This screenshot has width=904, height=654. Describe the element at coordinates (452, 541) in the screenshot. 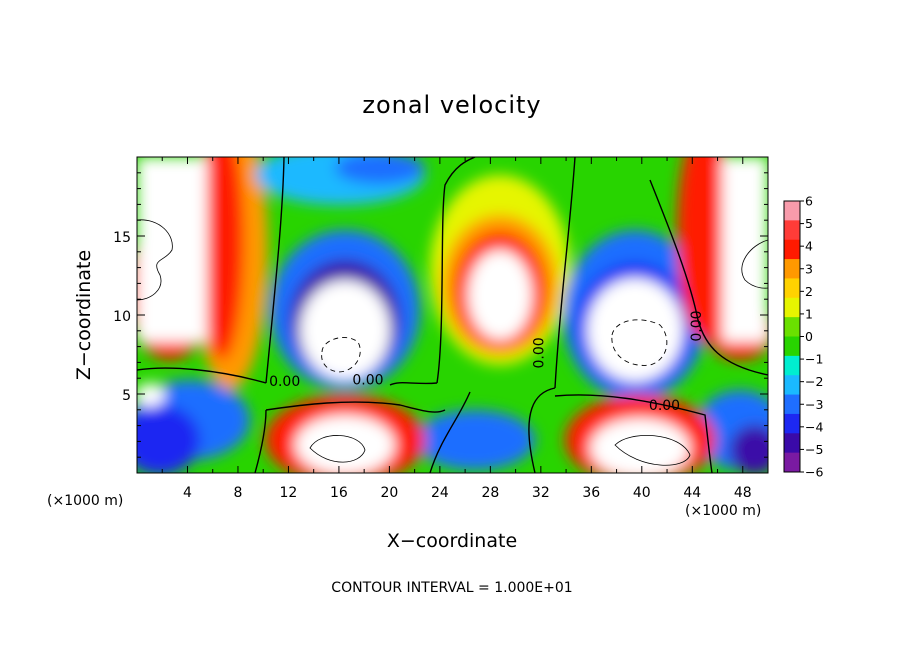

I see `x-axis-label: X−coordinate` at that location.